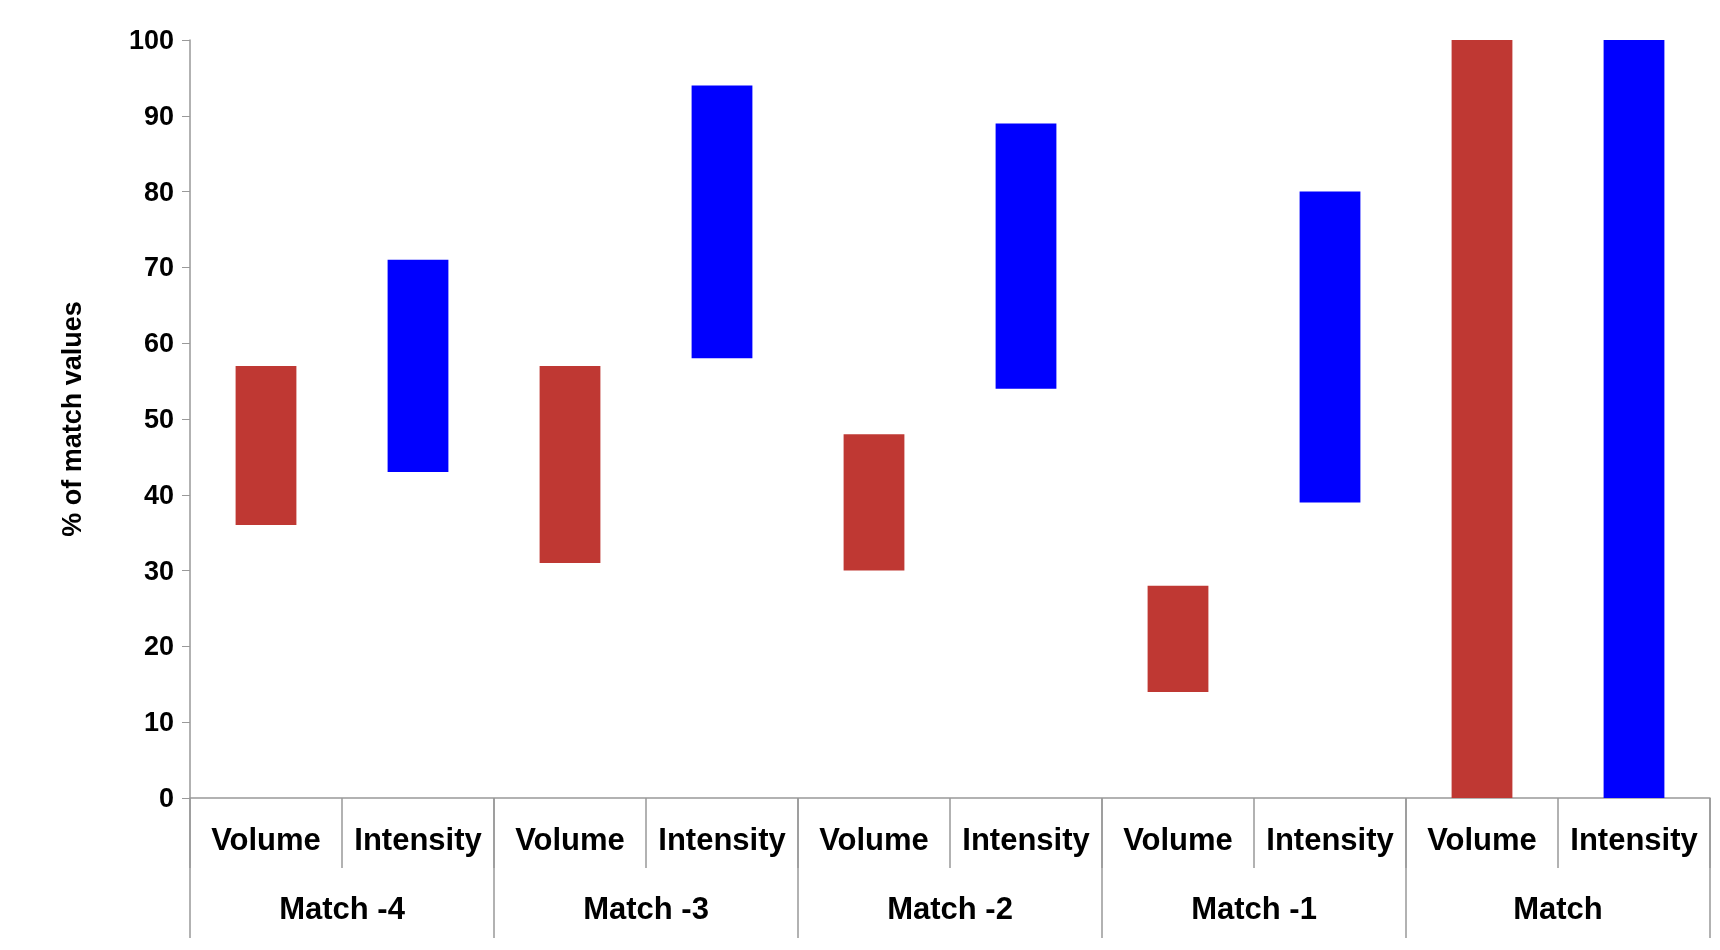 The image size is (1720, 950). Describe the element at coordinates (342, 908) in the screenshot. I see `text: Match -4` at that location.